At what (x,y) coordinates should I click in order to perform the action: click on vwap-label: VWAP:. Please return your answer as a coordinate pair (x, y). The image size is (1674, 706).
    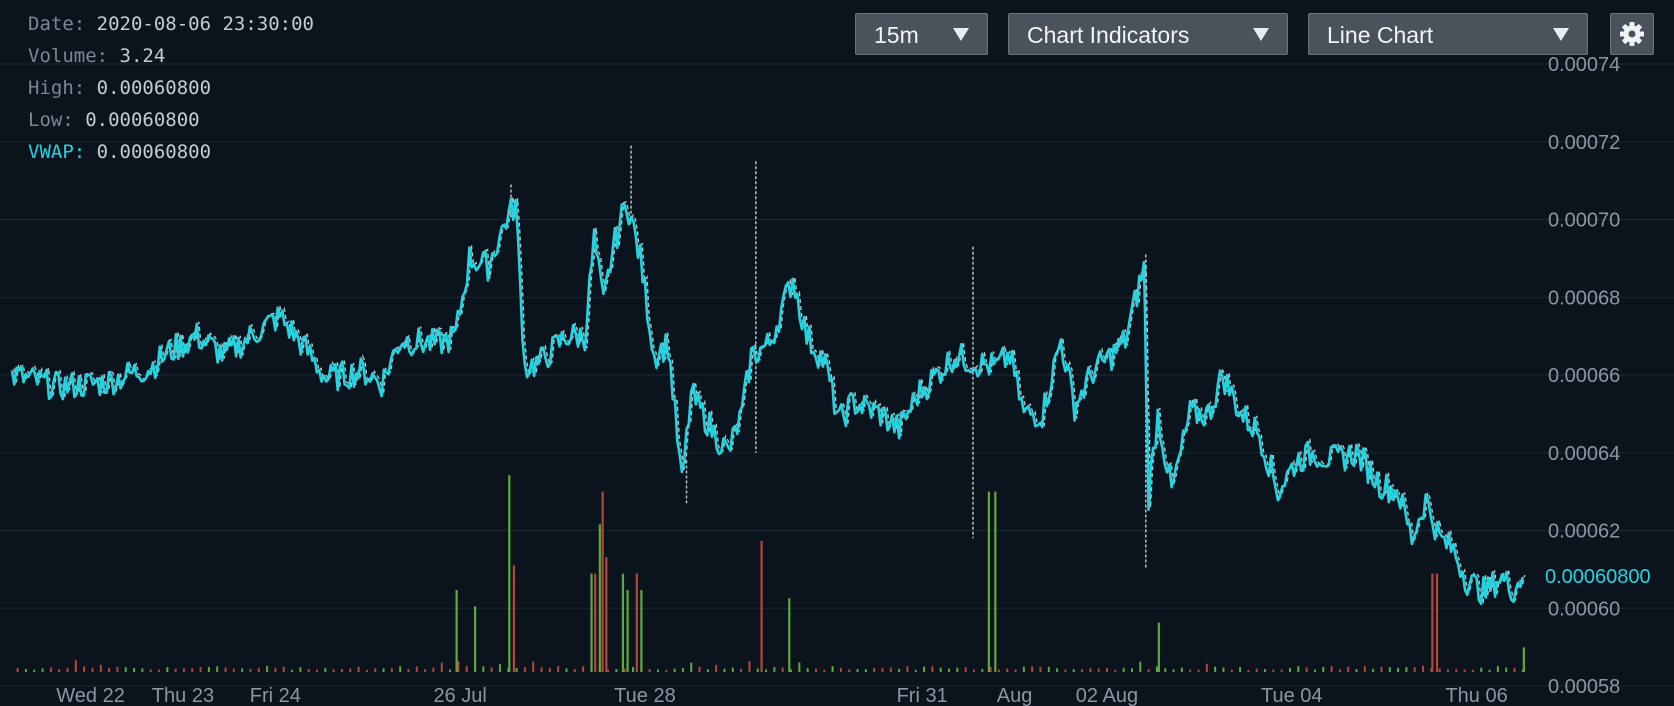
    Looking at the image, I should click on (57, 152).